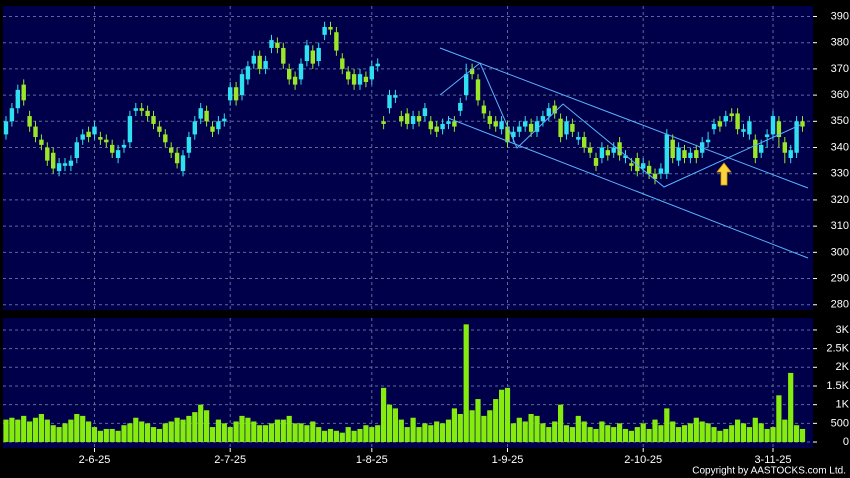 The image size is (850, 478). Describe the element at coordinates (837, 349) in the screenshot. I see `y-tick-label: 2.5K` at that location.